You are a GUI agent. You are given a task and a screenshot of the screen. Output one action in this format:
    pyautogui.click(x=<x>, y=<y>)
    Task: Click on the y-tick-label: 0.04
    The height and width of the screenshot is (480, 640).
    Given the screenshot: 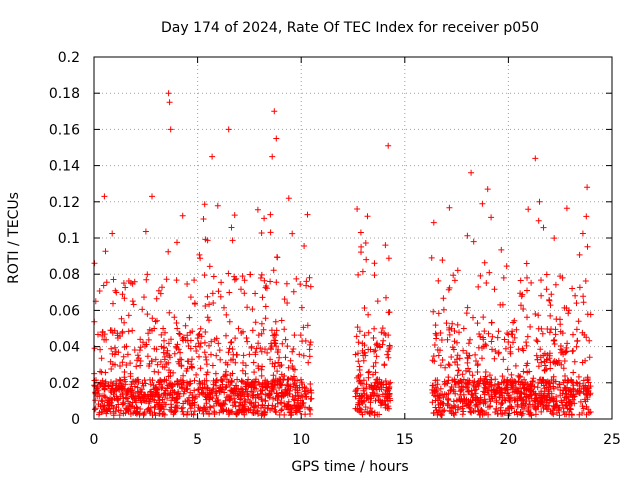 What is the action you would take?
    pyautogui.click(x=64, y=348)
    